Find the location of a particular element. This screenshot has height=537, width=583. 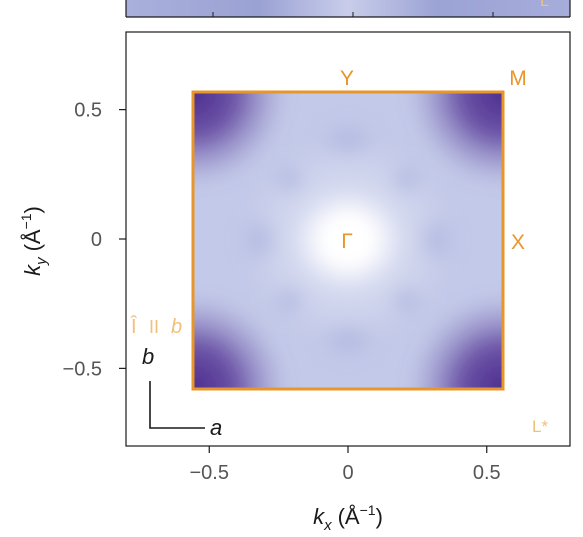

polarization-parallel: II is located at coordinates (154, 327).